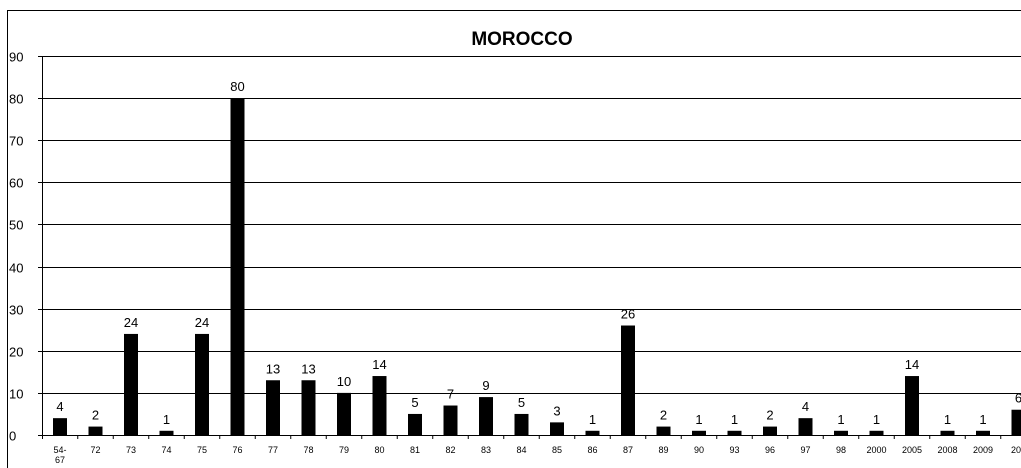  What do you see at coordinates (16, 141) in the screenshot?
I see `y-tick-label: 70` at bounding box center [16, 141].